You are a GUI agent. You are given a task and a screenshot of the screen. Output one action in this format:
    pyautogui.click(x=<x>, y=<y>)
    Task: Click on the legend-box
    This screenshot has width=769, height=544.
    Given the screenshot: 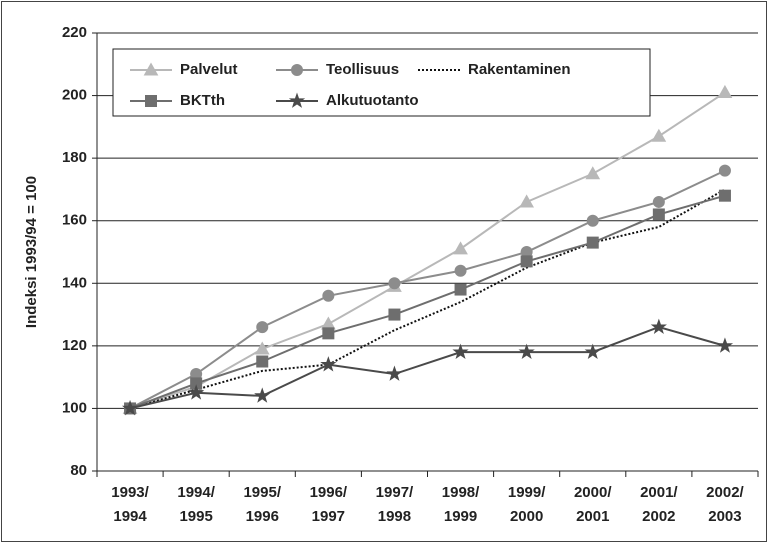 What is the action you would take?
    pyautogui.click(x=381, y=82)
    